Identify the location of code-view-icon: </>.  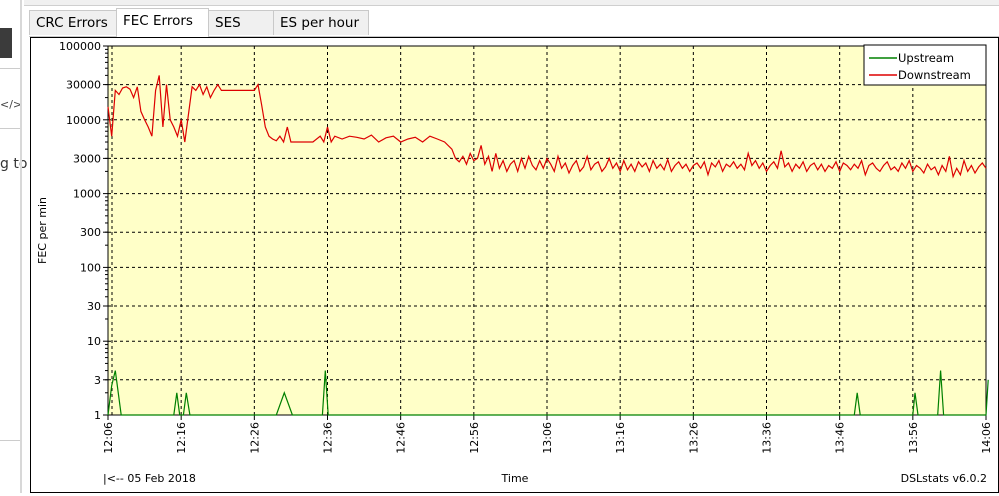
(11, 104).